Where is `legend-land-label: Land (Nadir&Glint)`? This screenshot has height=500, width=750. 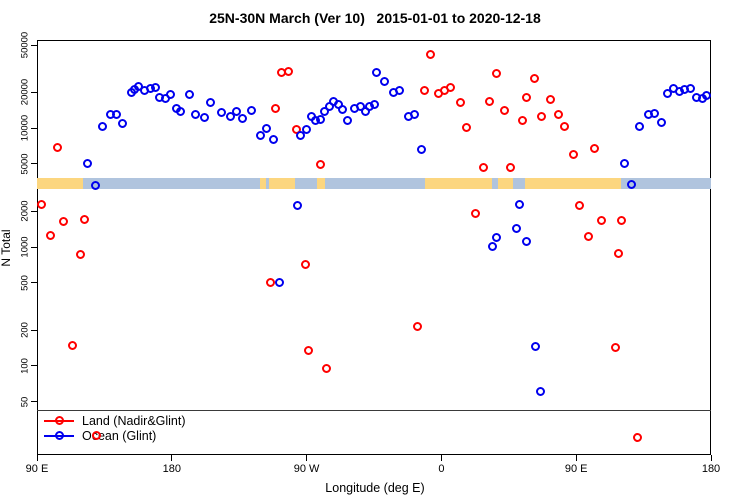 legend-land-label: Land (Nadir&Glint) is located at coordinates (134, 421).